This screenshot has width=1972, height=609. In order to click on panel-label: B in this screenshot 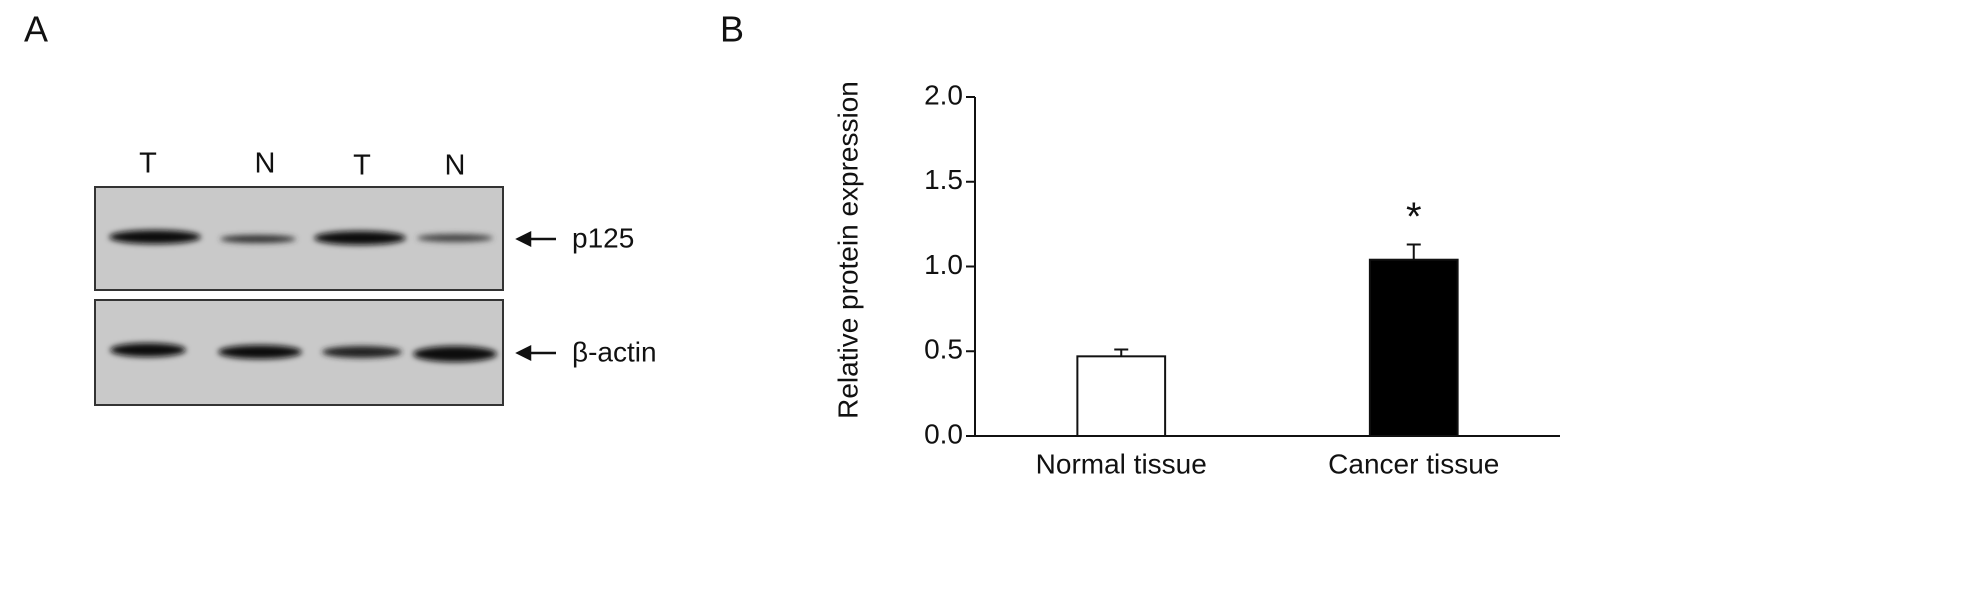, I will do `click(732, 29)`.